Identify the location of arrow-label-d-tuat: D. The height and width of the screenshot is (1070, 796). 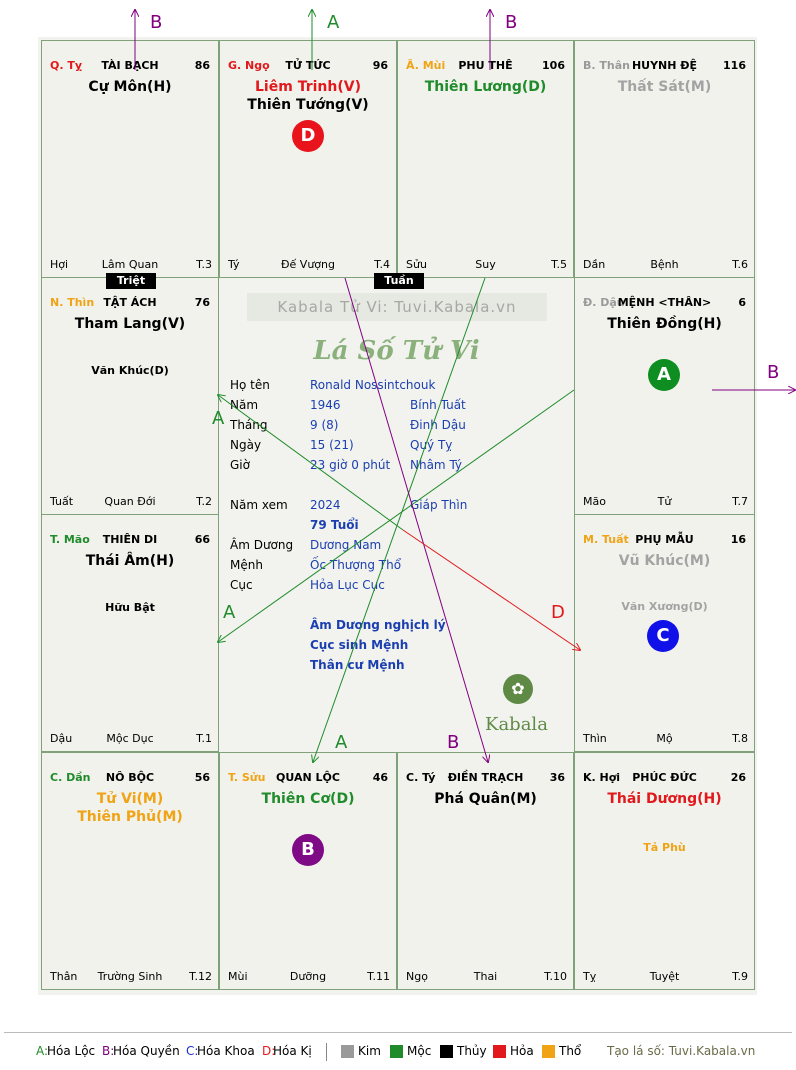
(558, 612).